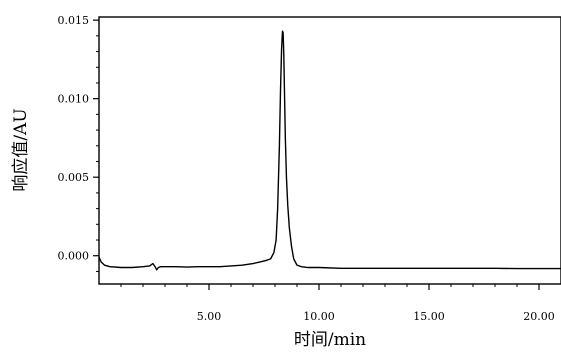 This screenshot has width=561, height=352. Describe the element at coordinates (209, 316) in the screenshot. I see `x-tick-label: 5.00` at that location.